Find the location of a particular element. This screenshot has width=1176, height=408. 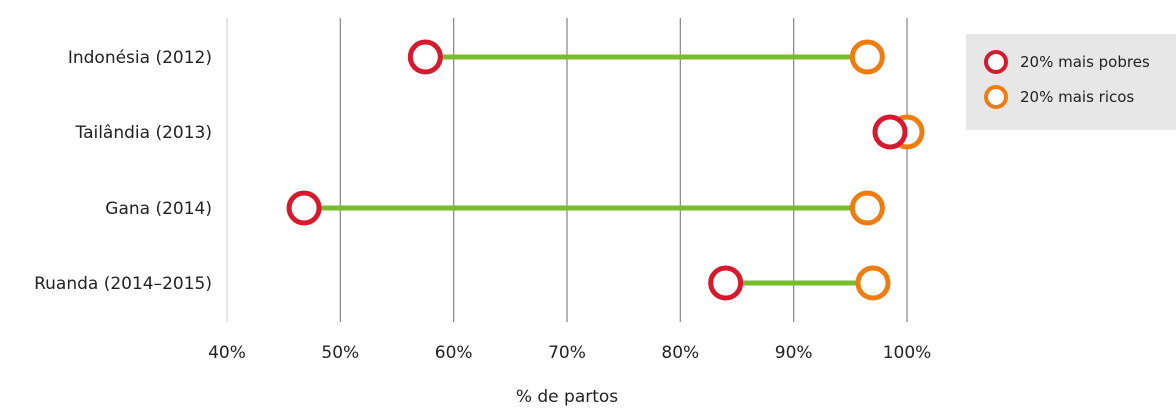

x-axis-title: % de partos is located at coordinates (567, 397).